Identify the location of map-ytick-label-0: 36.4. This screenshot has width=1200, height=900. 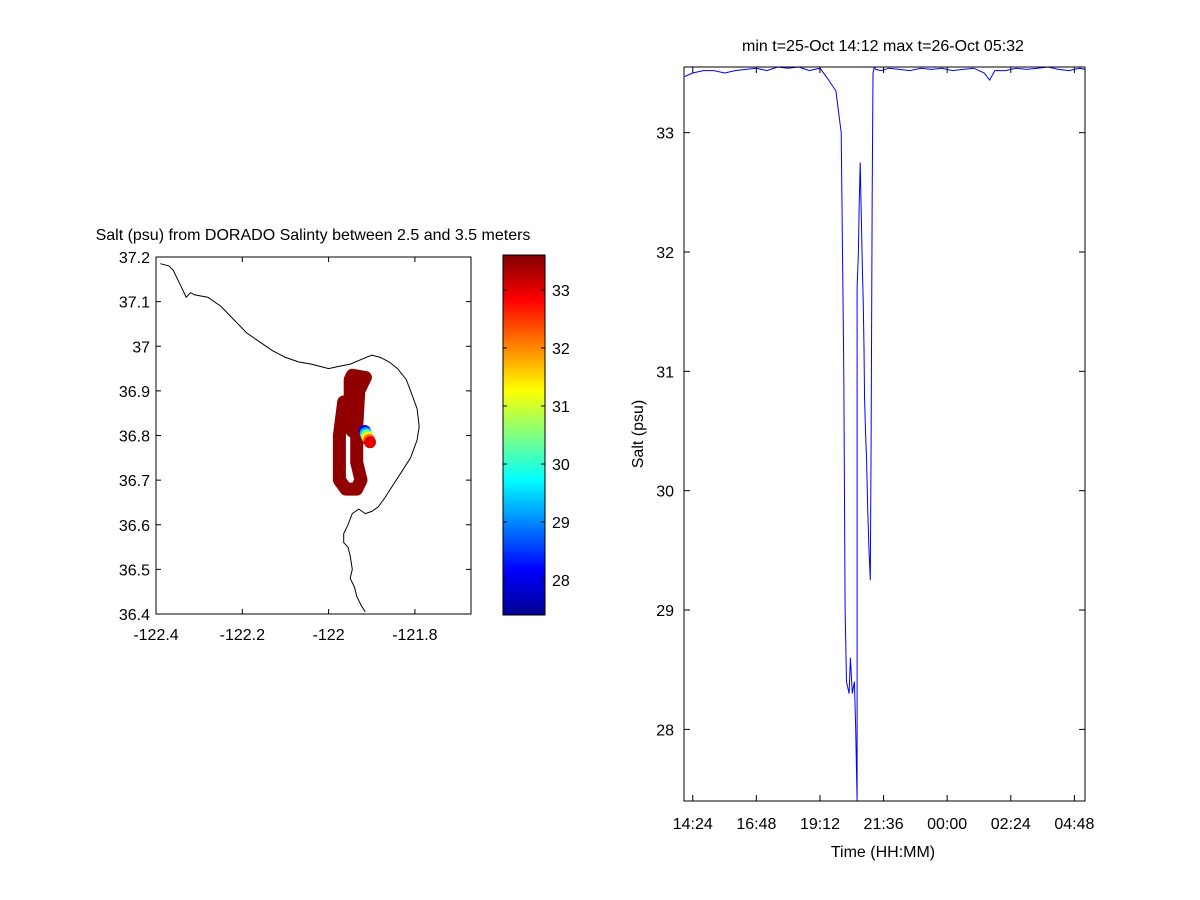
(134, 615).